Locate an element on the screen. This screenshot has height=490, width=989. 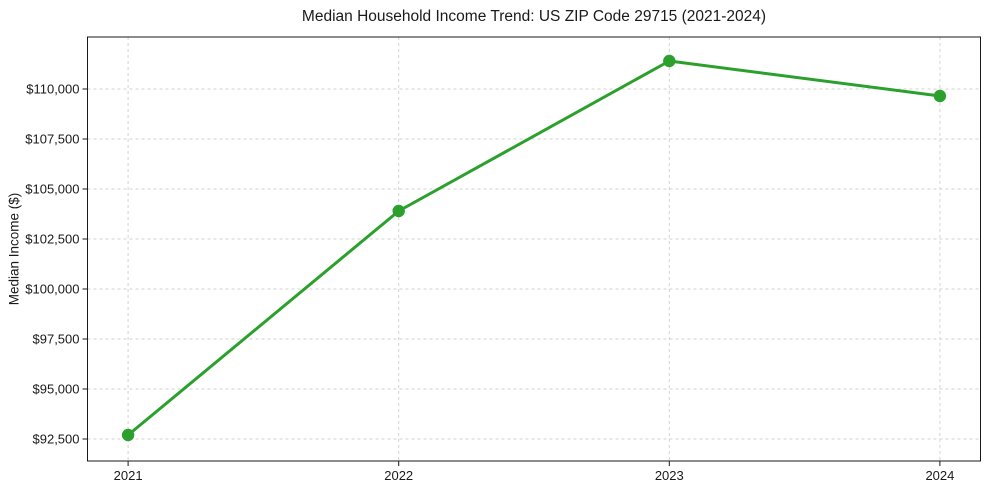
data-point-2022 is located at coordinates (398, 211).